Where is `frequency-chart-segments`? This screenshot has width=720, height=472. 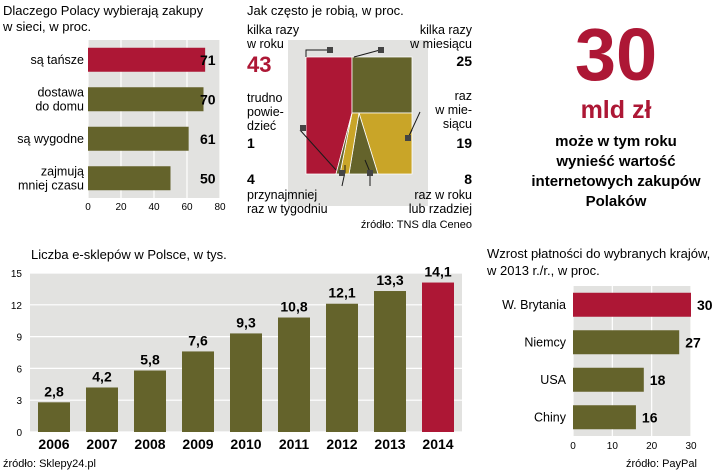
frequency-chart-segments is located at coordinates (359, 115).